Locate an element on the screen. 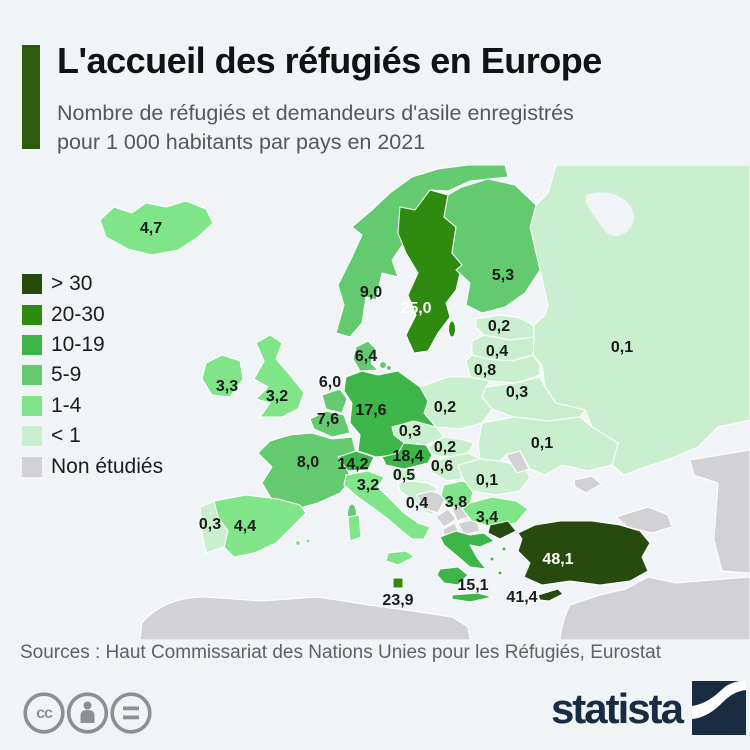 This screenshot has width=750, height=750. map-value-label: 6,4 is located at coordinates (366, 356).